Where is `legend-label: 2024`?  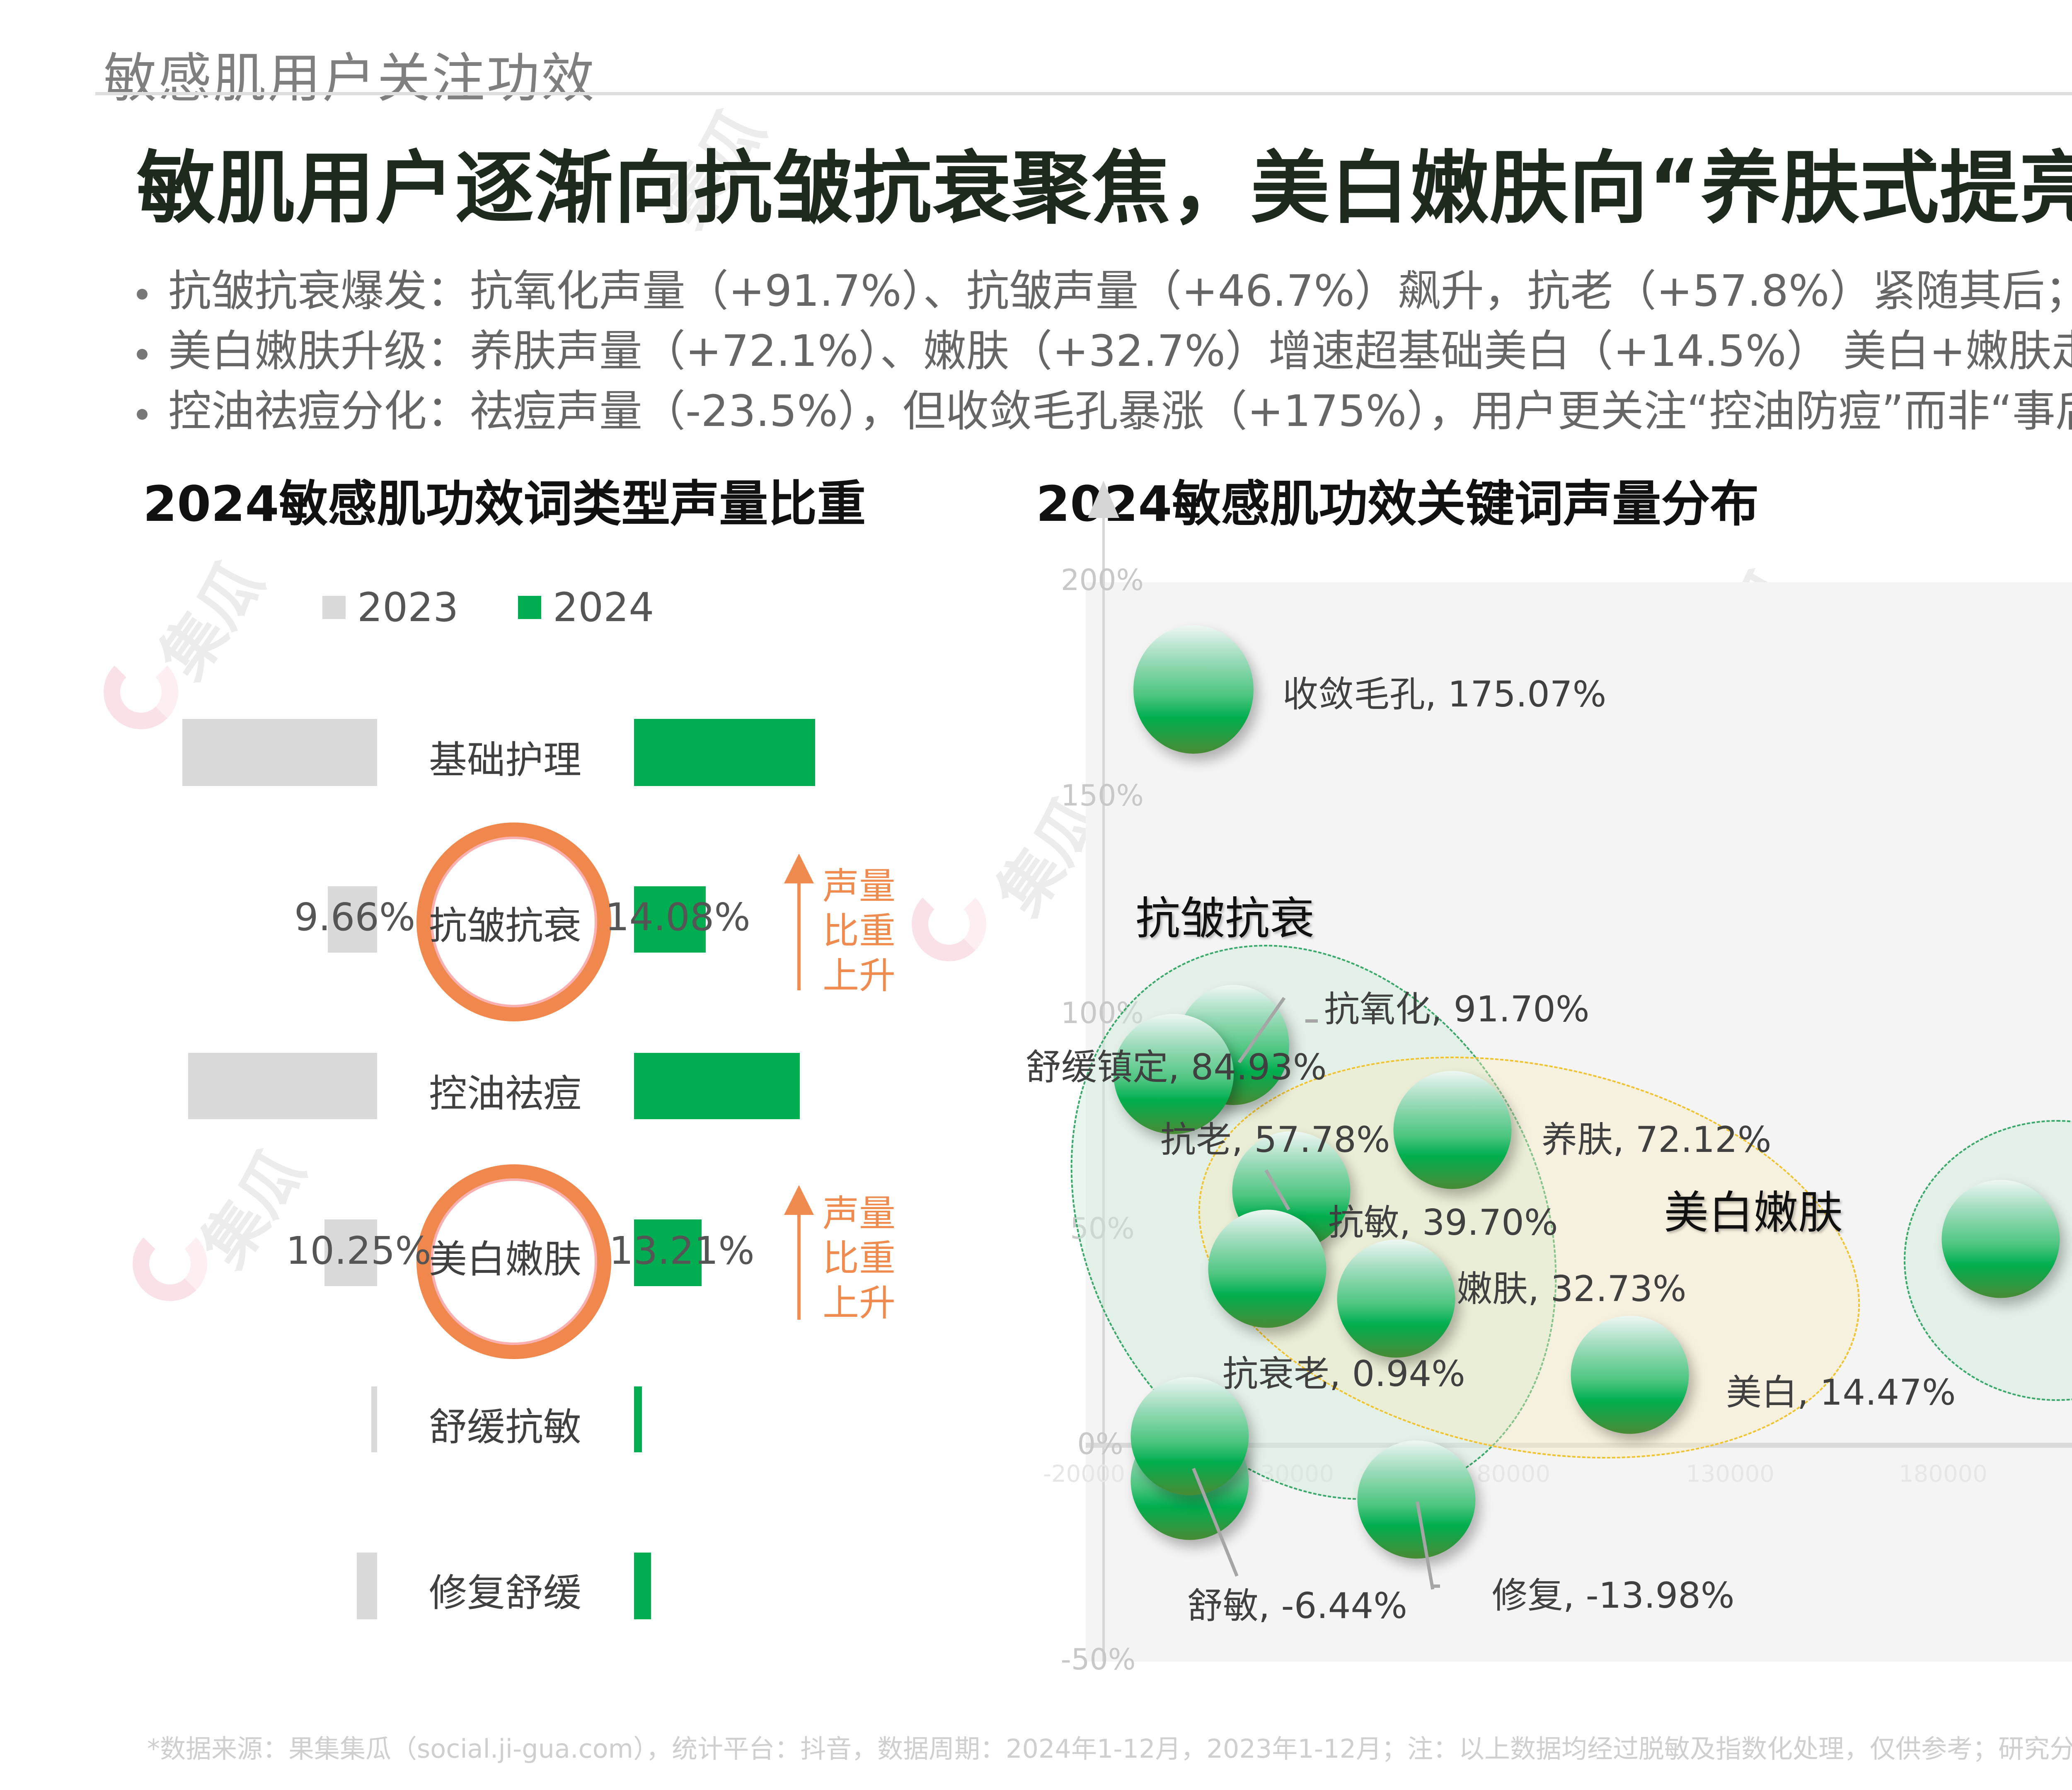
legend-label: 2024 is located at coordinates (603, 607).